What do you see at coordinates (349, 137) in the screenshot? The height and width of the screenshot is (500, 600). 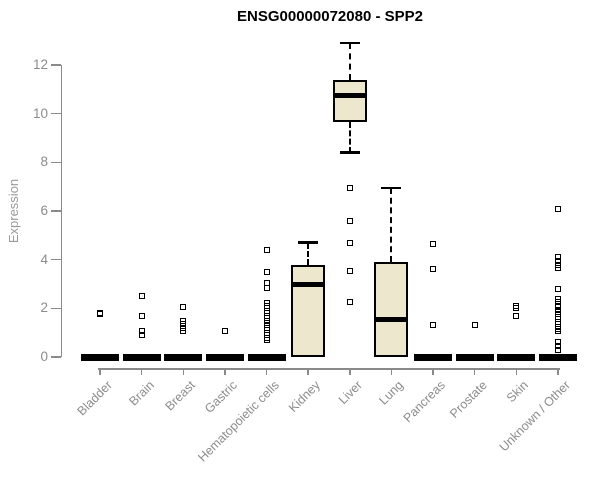 I see `lower-whisker` at bounding box center [349, 137].